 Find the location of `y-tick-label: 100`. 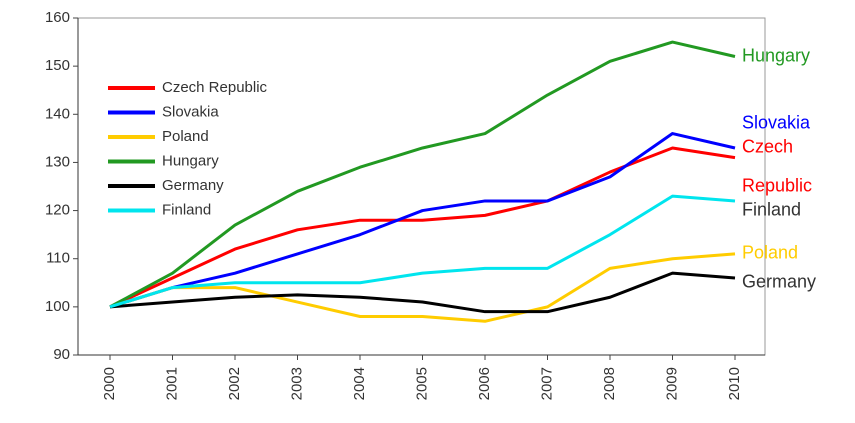

y-tick-label: 100 is located at coordinates (57, 306).